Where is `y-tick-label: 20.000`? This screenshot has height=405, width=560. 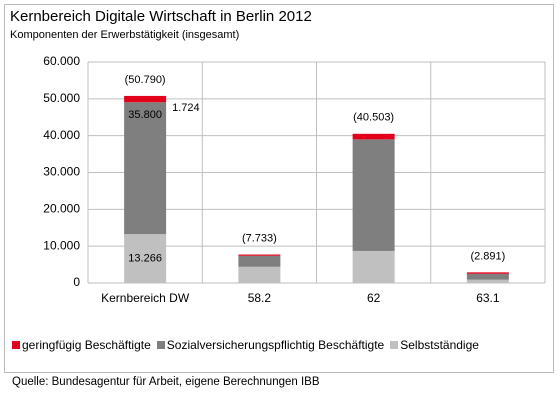 y-tick-label: 20.000 is located at coordinates (61, 209).